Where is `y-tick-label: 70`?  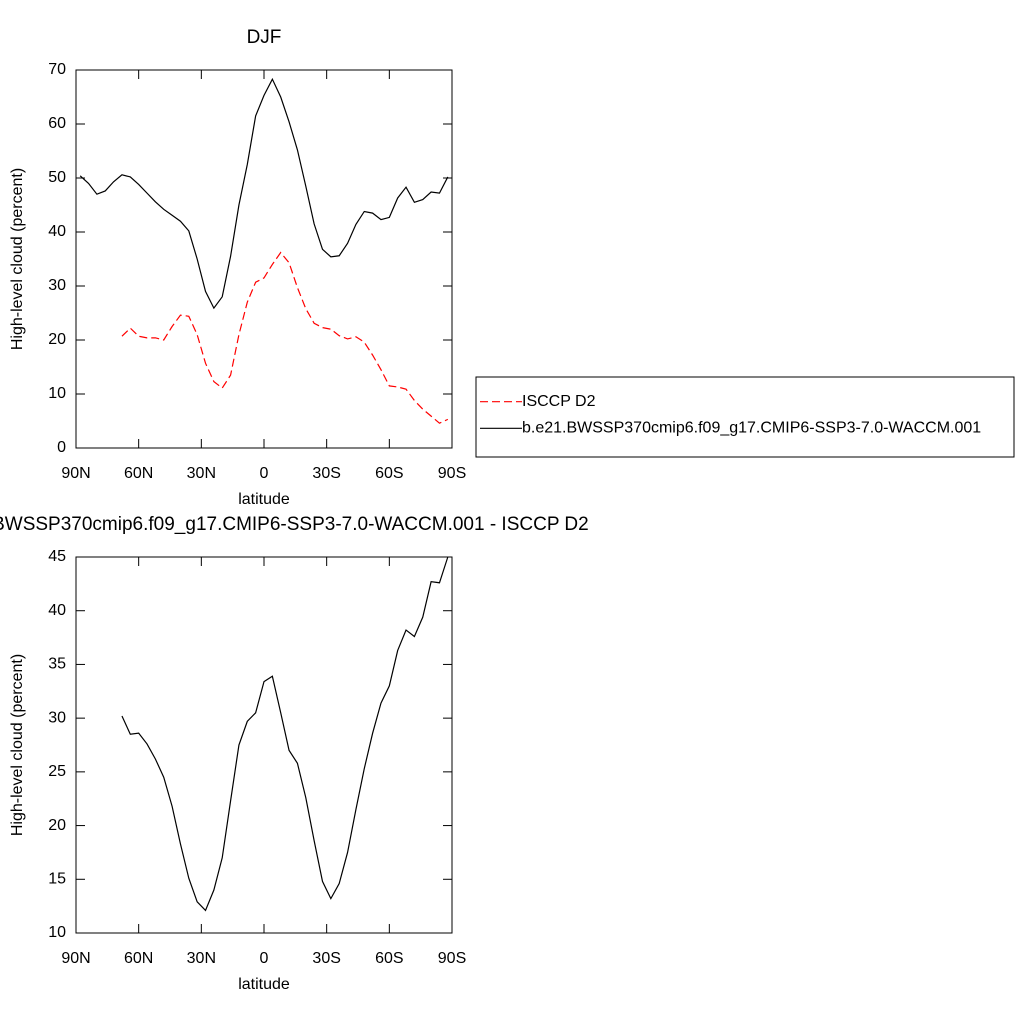 y-tick-label: 70 is located at coordinates (57, 69).